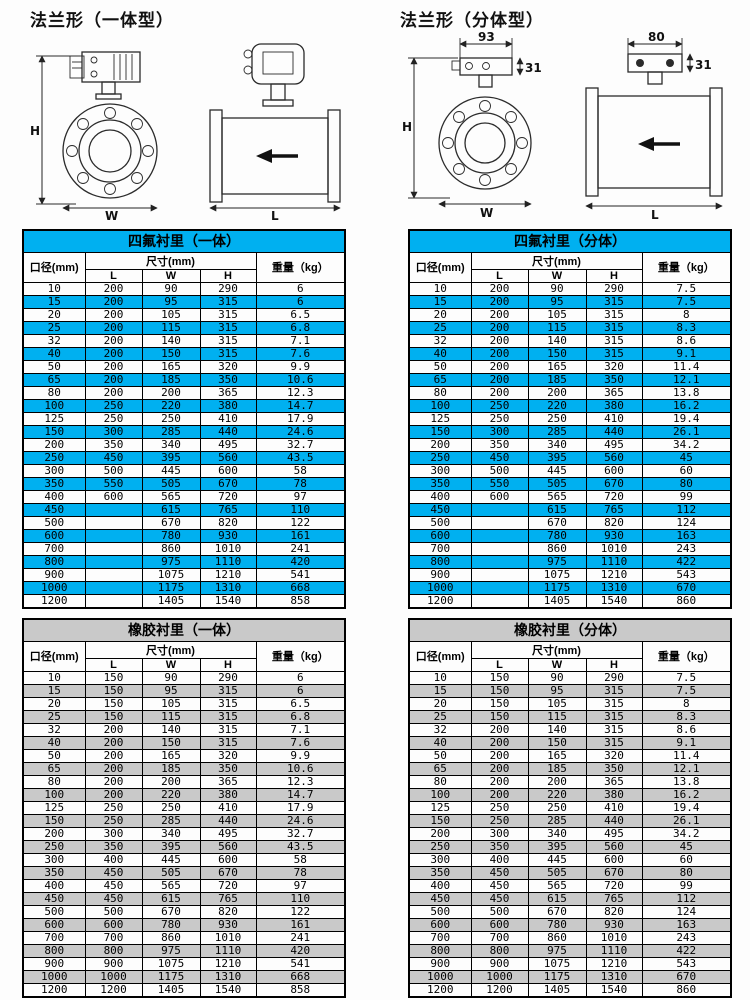 The image size is (750, 1000). What do you see at coordinates (614, 496) in the screenshot?
I see `table-cell: 720` at bounding box center [614, 496].